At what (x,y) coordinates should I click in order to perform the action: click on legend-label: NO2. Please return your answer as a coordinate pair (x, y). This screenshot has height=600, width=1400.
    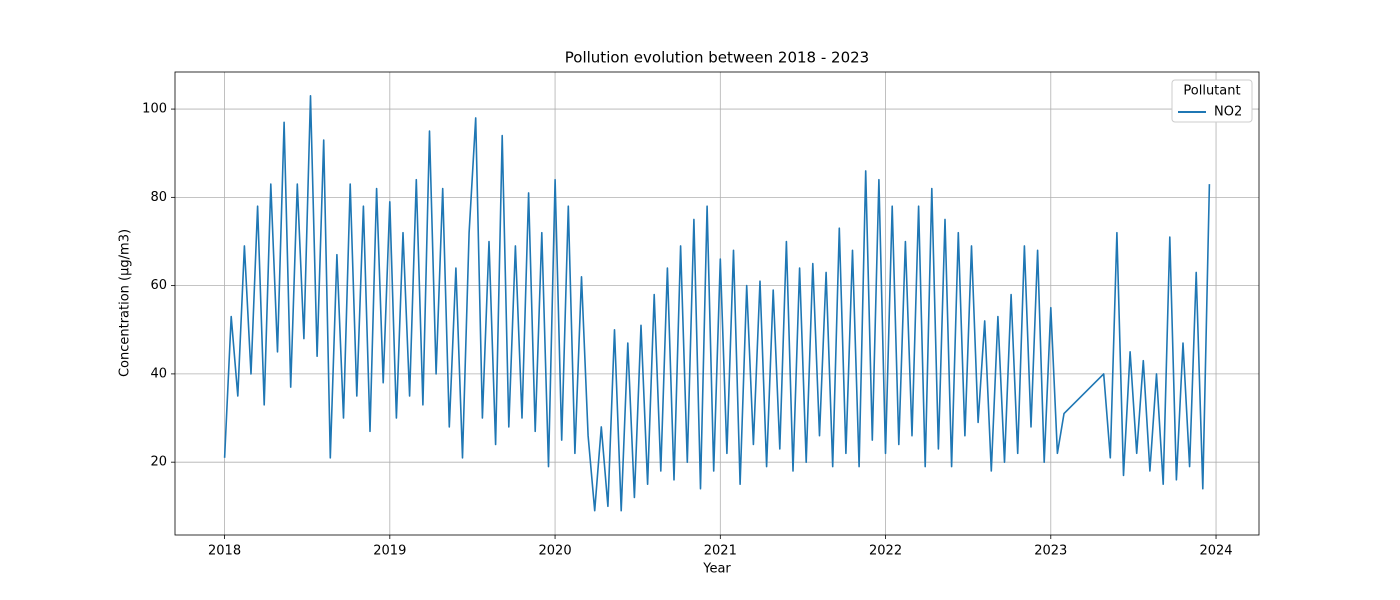
    Looking at the image, I should click on (1228, 112).